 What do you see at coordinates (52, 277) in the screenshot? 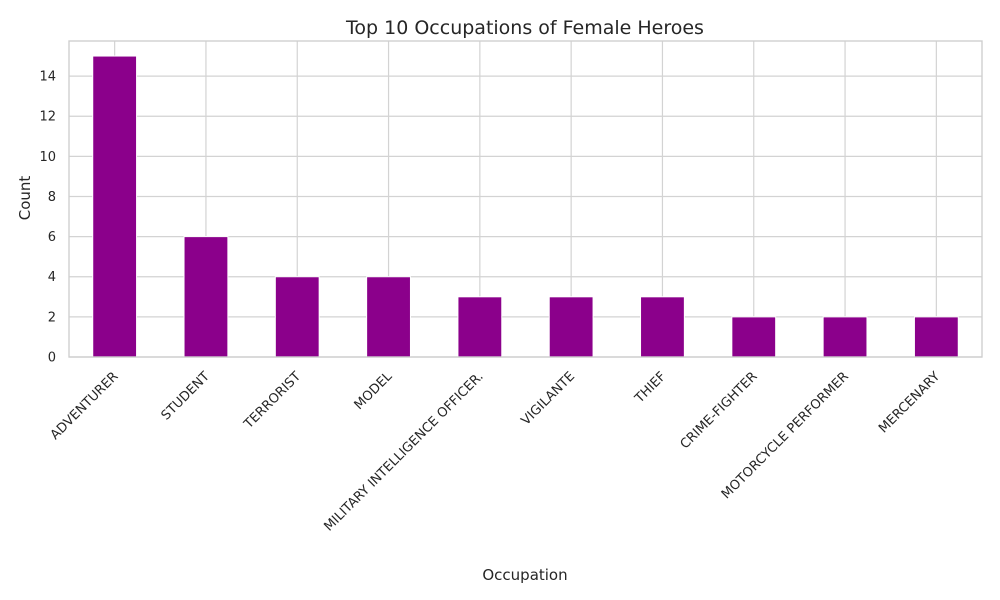
I see `y-tick-label: 4` at bounding box center [52, 277].